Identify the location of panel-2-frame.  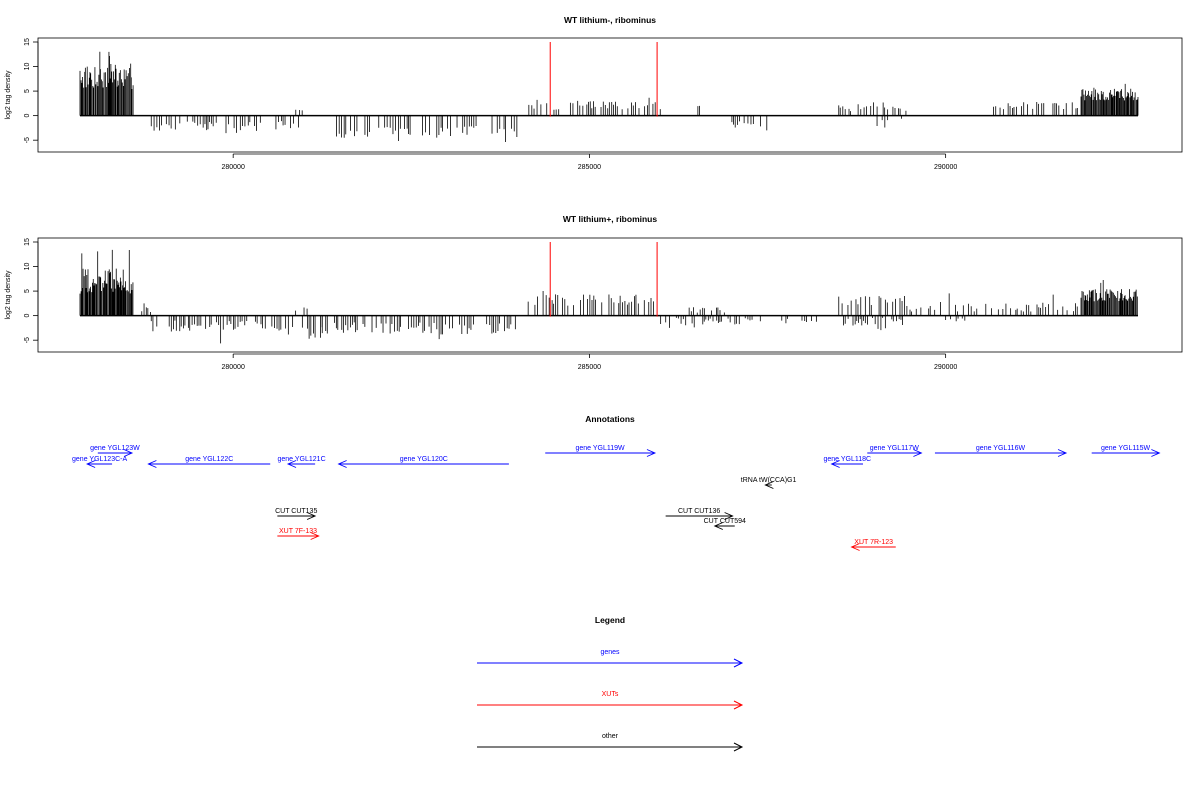
(610, 295).